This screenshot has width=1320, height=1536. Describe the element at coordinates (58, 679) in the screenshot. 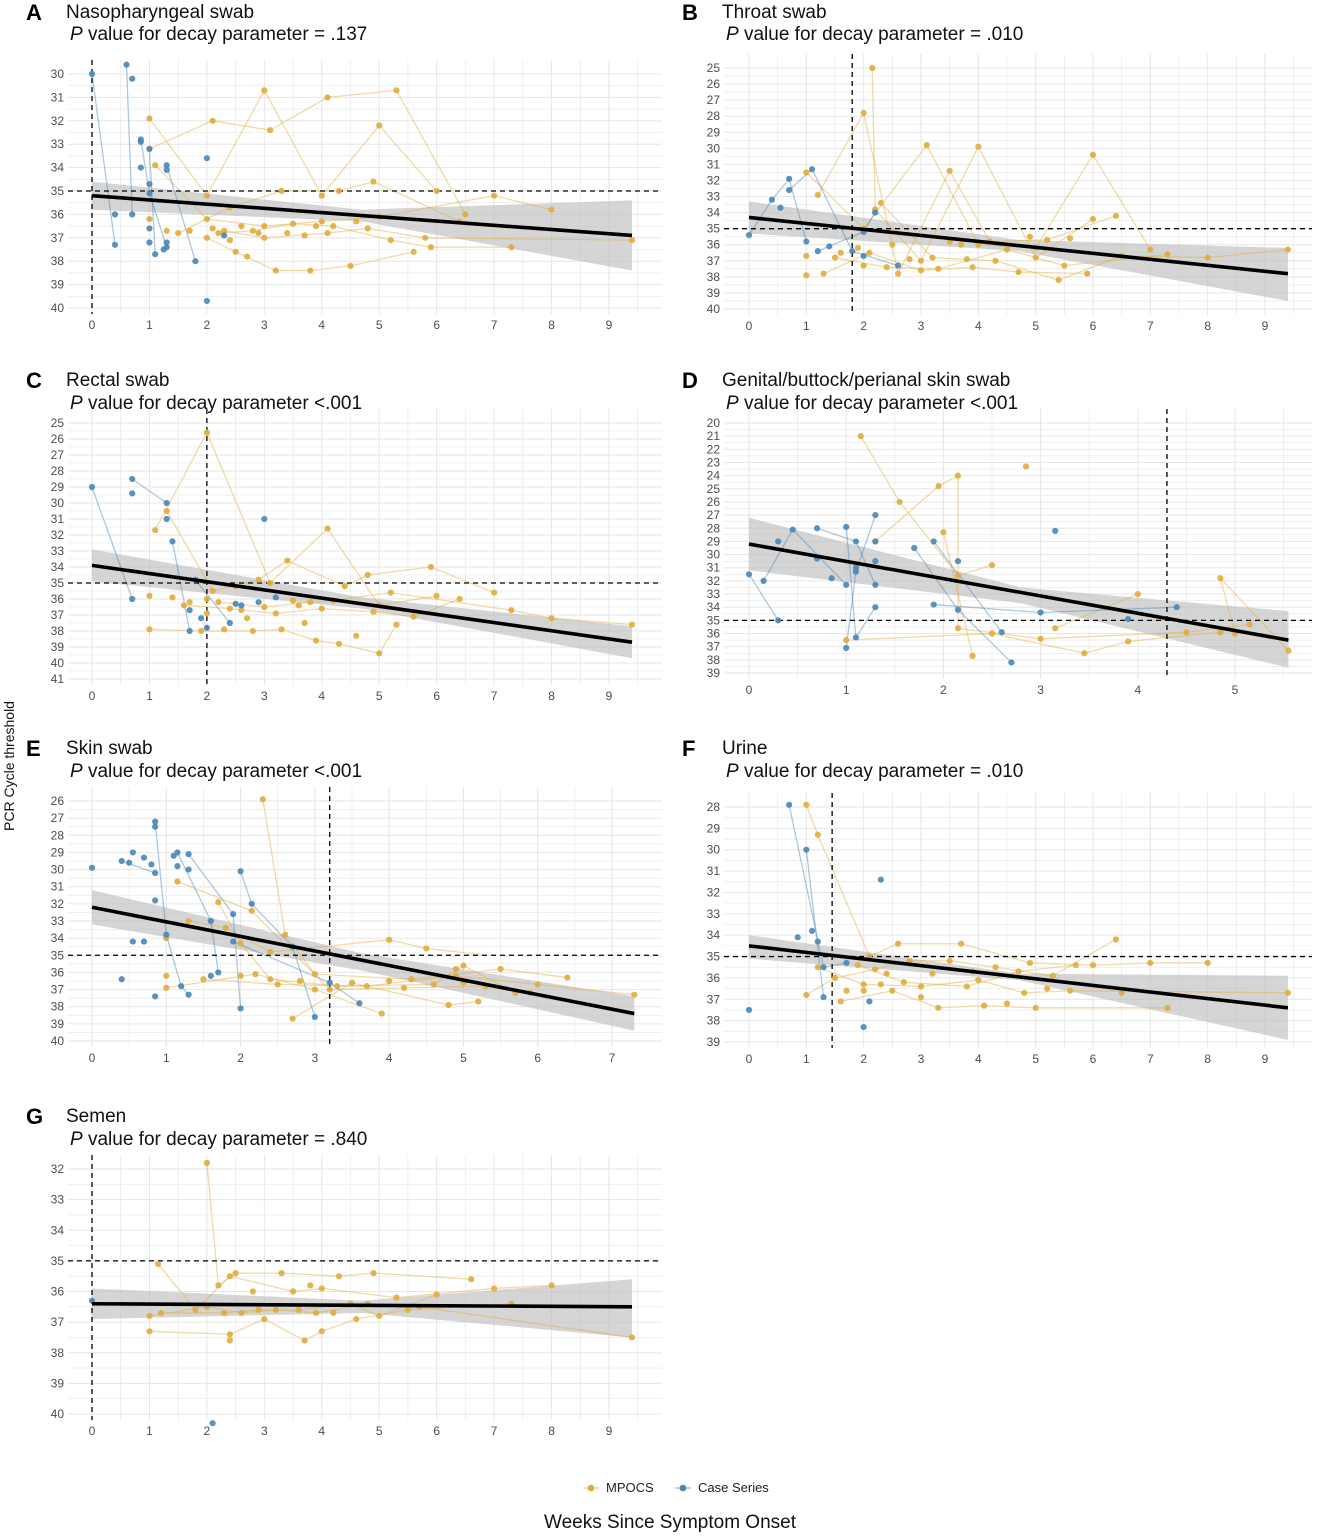

I see `y-tick-label: 41` at that location.